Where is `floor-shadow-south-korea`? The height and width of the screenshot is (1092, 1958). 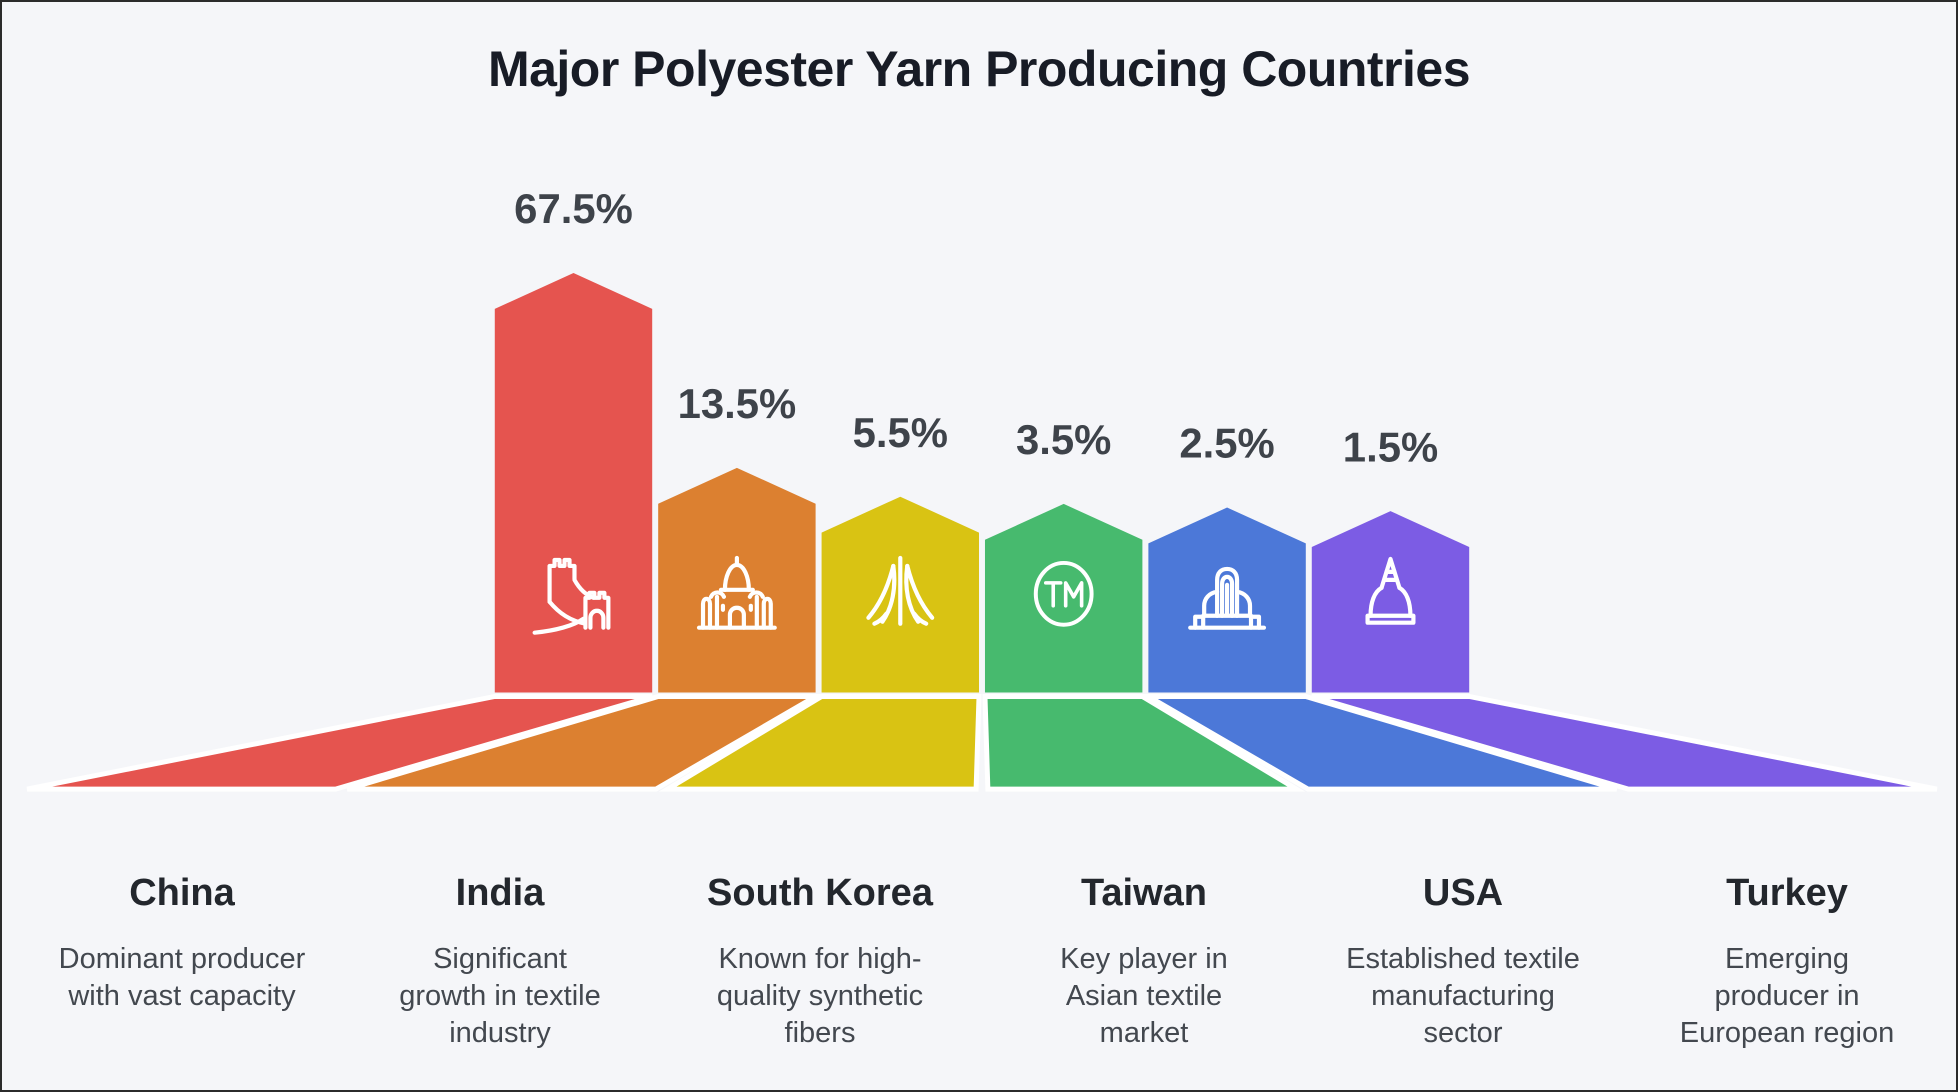 floor-shadow-south-korea is located at coordinates (820, 742).